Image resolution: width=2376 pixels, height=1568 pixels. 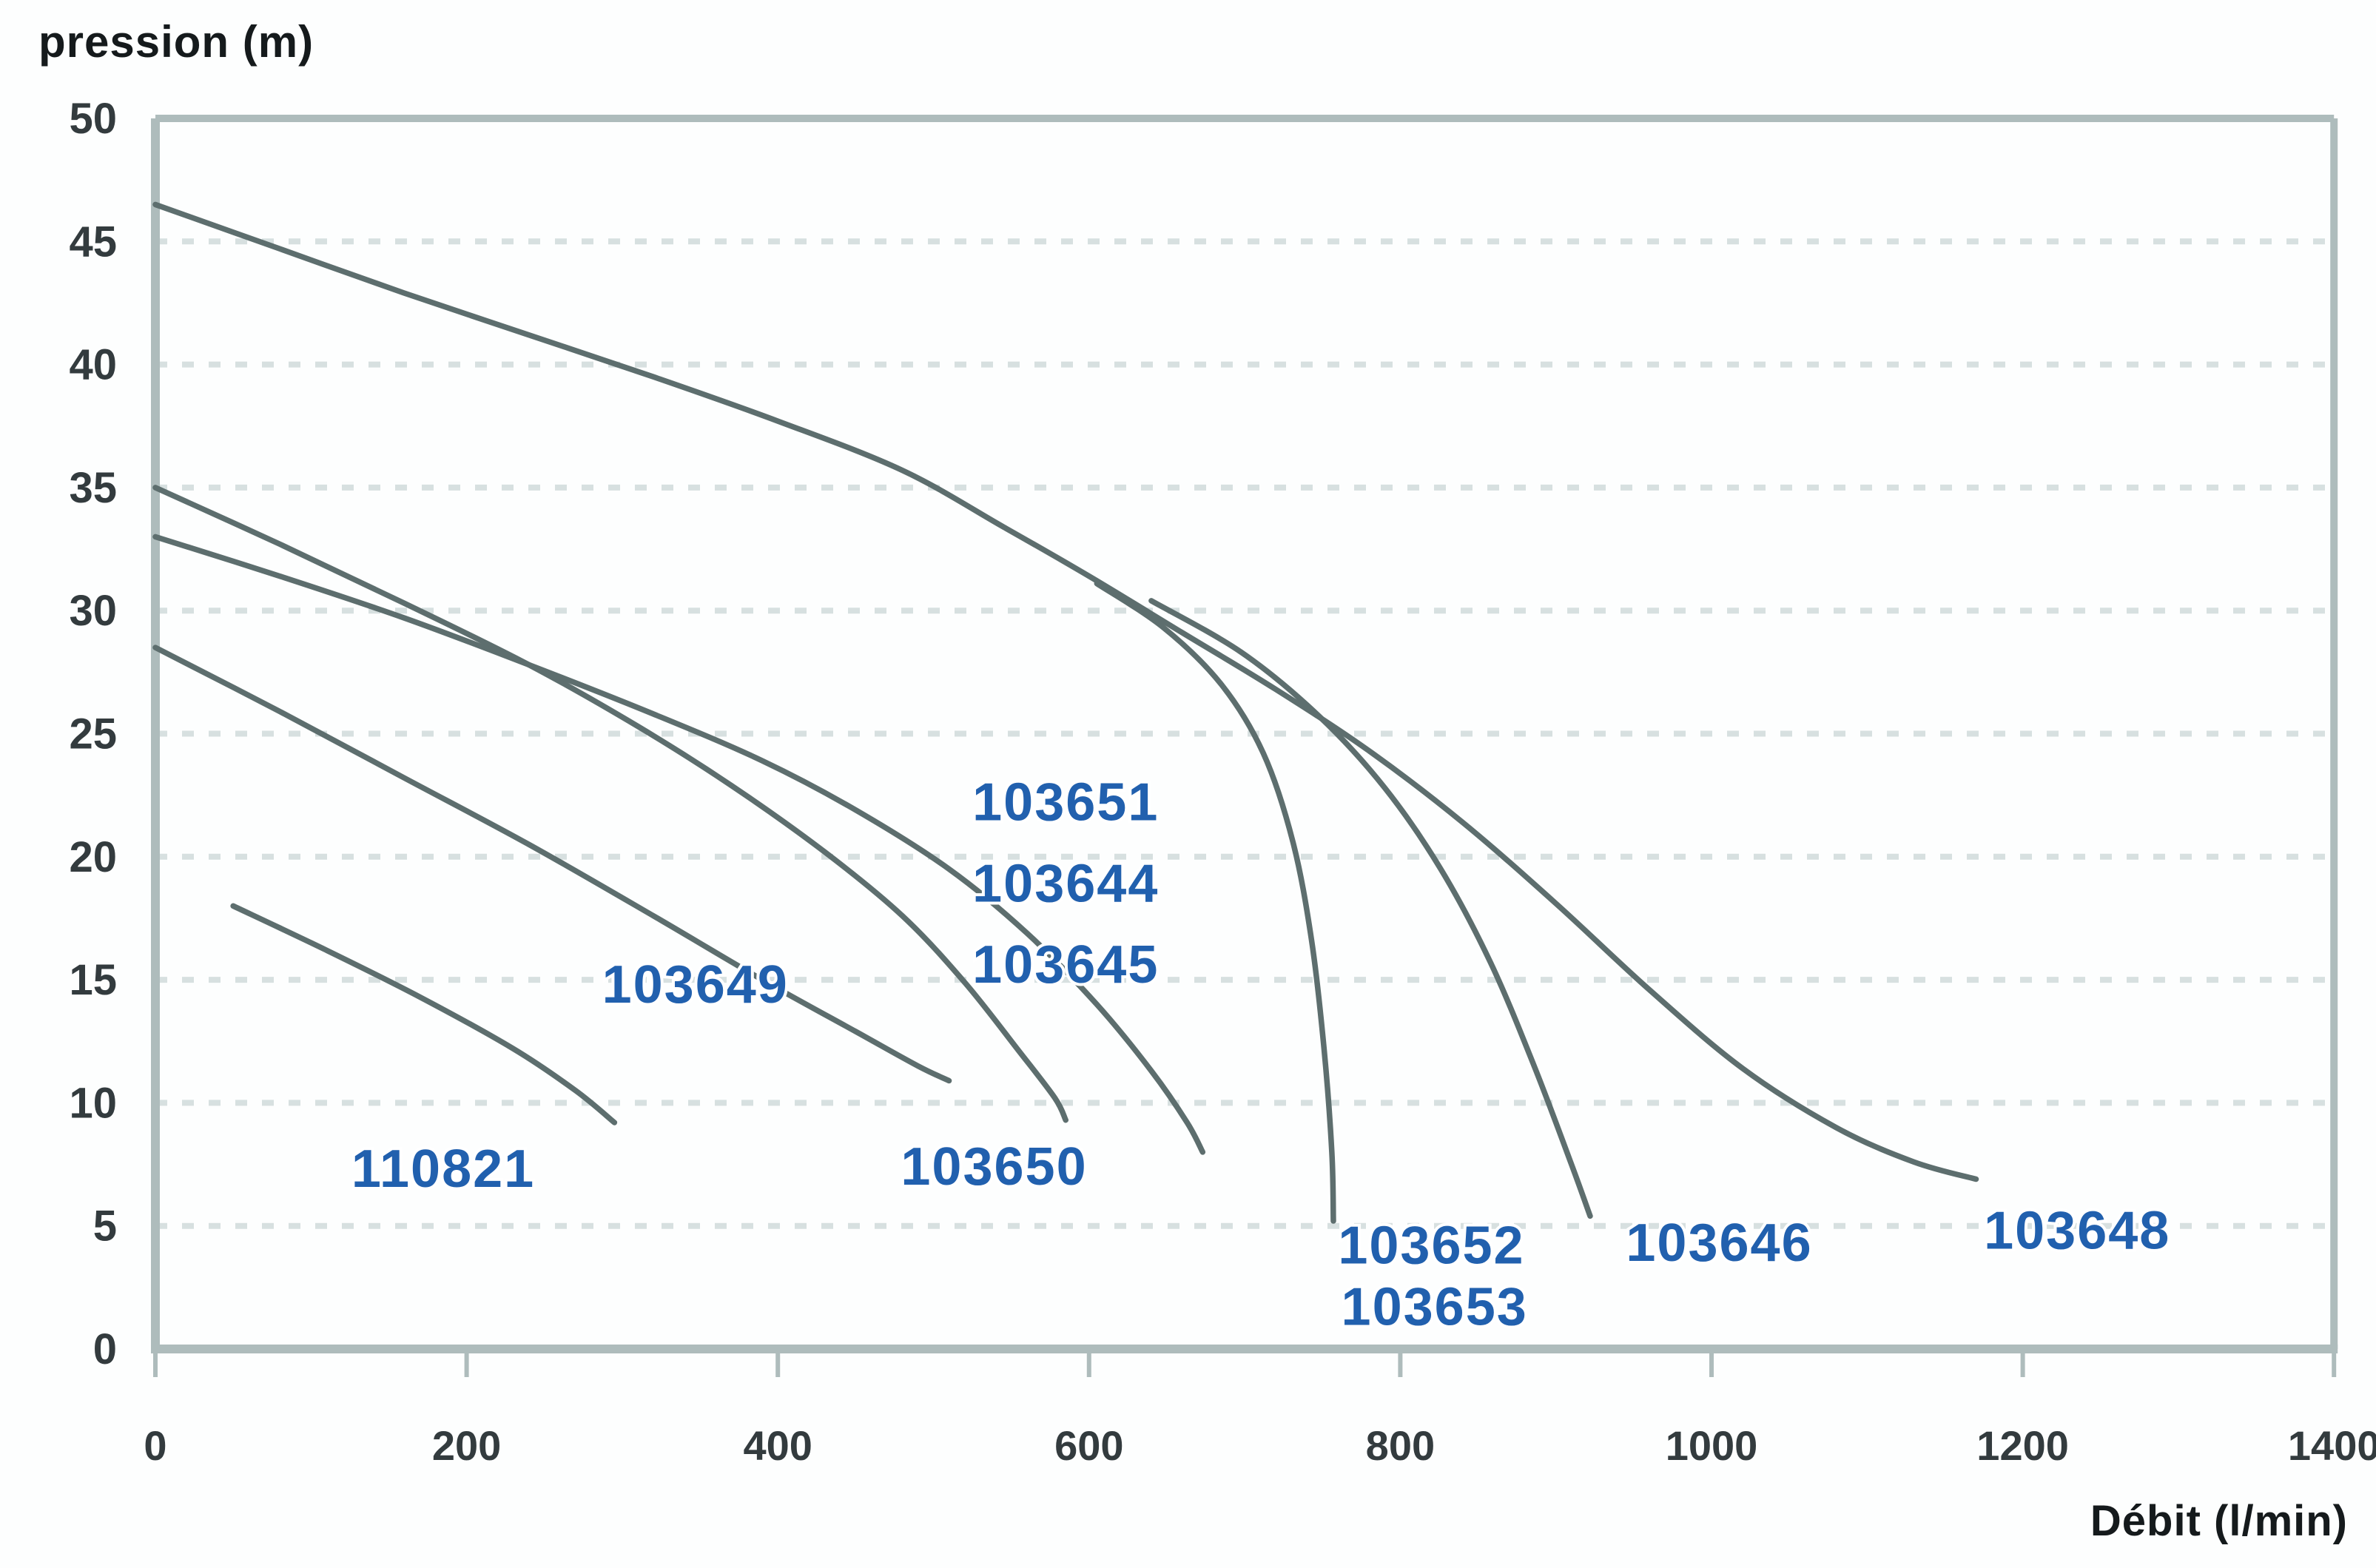 I want to click on y-tick-label-40: 40, so click(x=93, y=365).